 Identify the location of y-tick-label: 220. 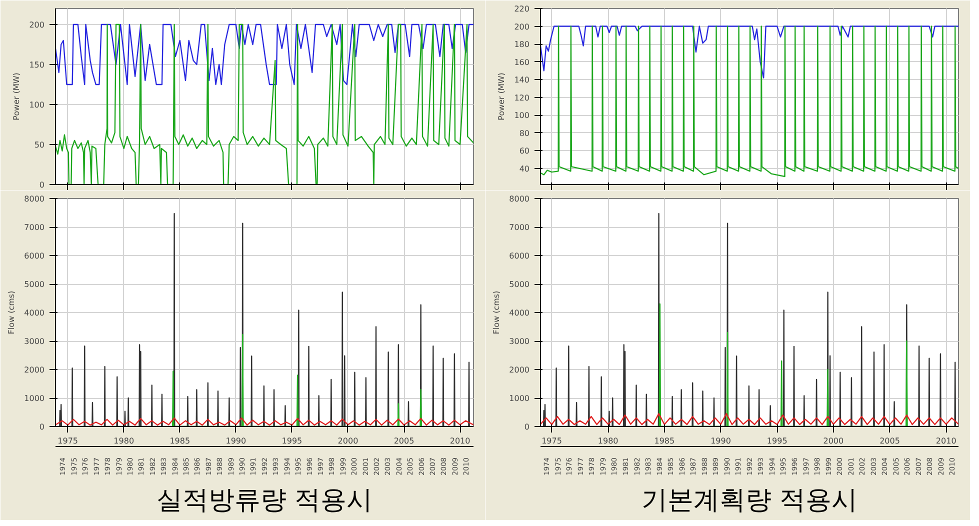
(522, 9).